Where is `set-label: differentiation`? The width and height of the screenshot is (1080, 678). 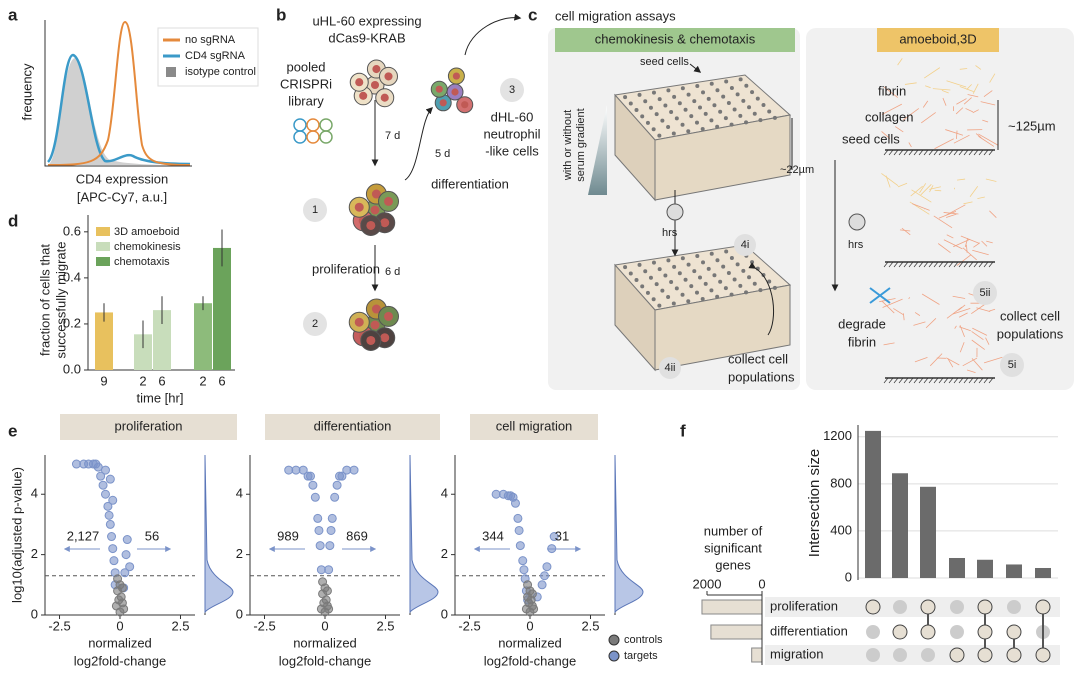 set-label: differentiation is located at coordinates (809, 630).